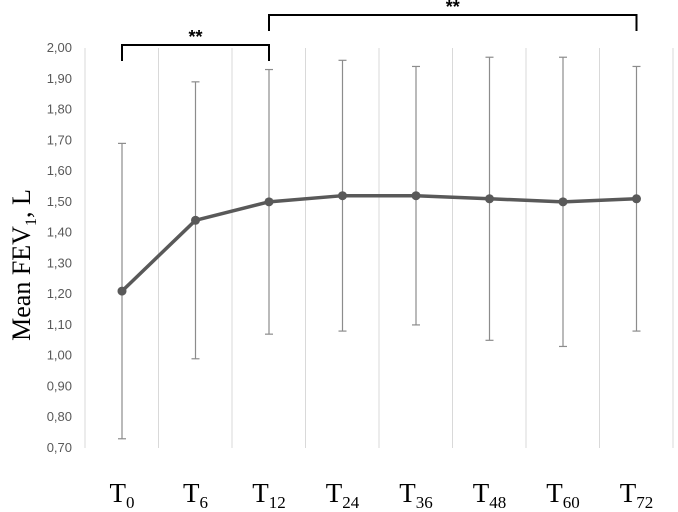 This screenshot has height=512, width=678. I want to click on y-axis-label-main: Mean FEV, so click(21, 283).